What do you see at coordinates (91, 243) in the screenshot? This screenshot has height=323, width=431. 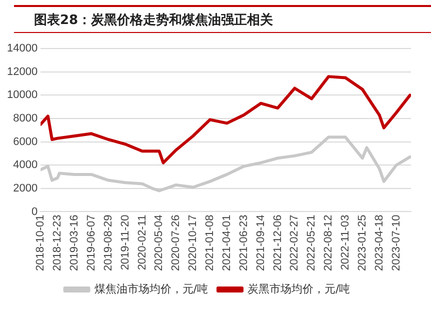 I see `x-tick-label: 2019-06-07` at bounding box center [91, 243].